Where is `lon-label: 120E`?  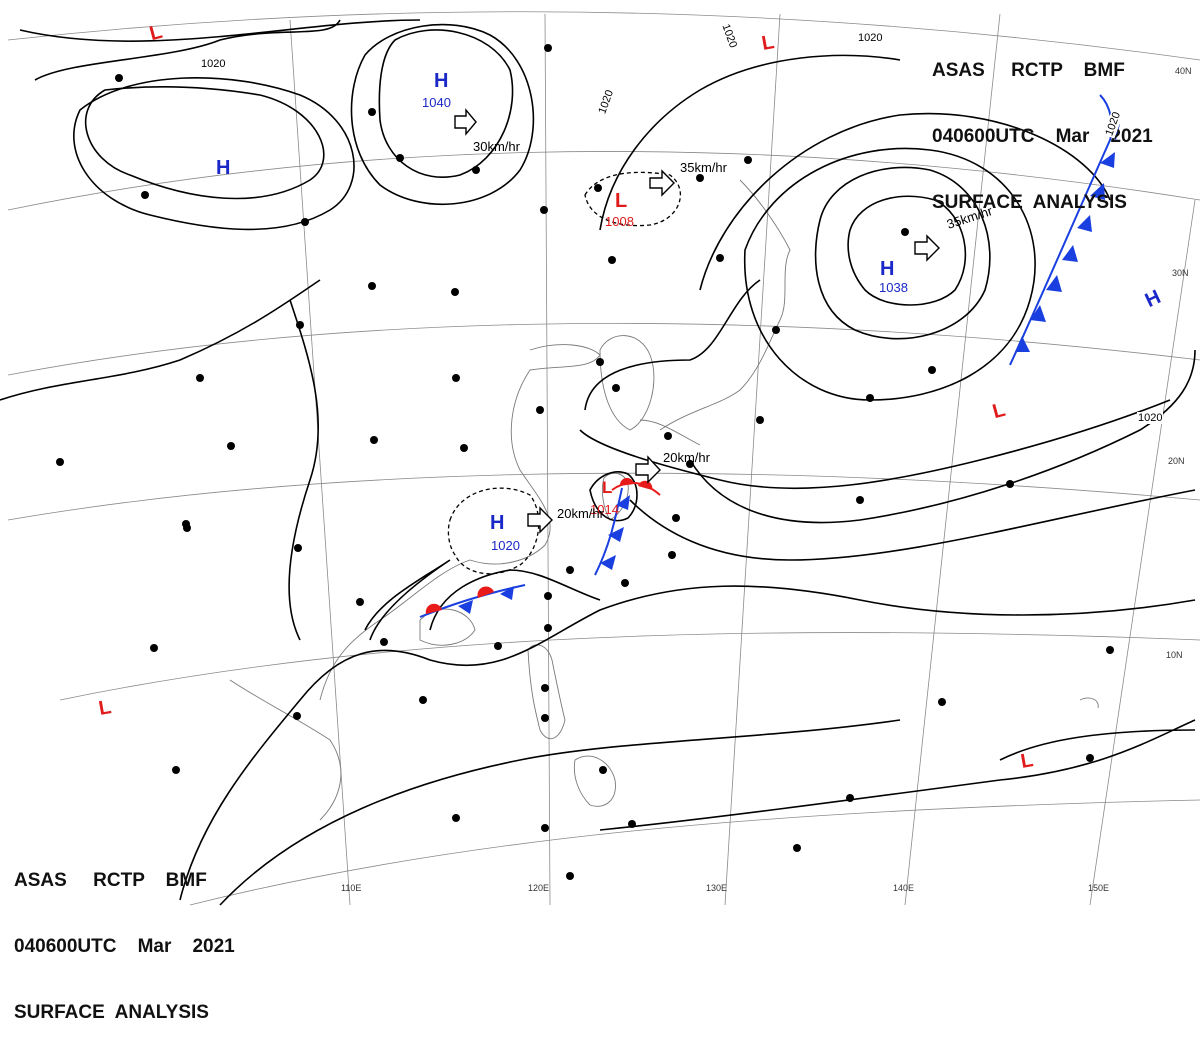
lon-label: 120E is located at coordinates (539, 888).